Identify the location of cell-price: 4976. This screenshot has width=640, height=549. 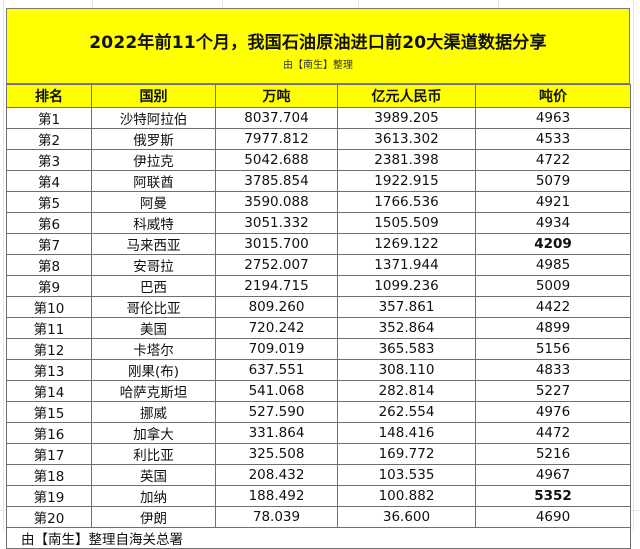
(553, 412).